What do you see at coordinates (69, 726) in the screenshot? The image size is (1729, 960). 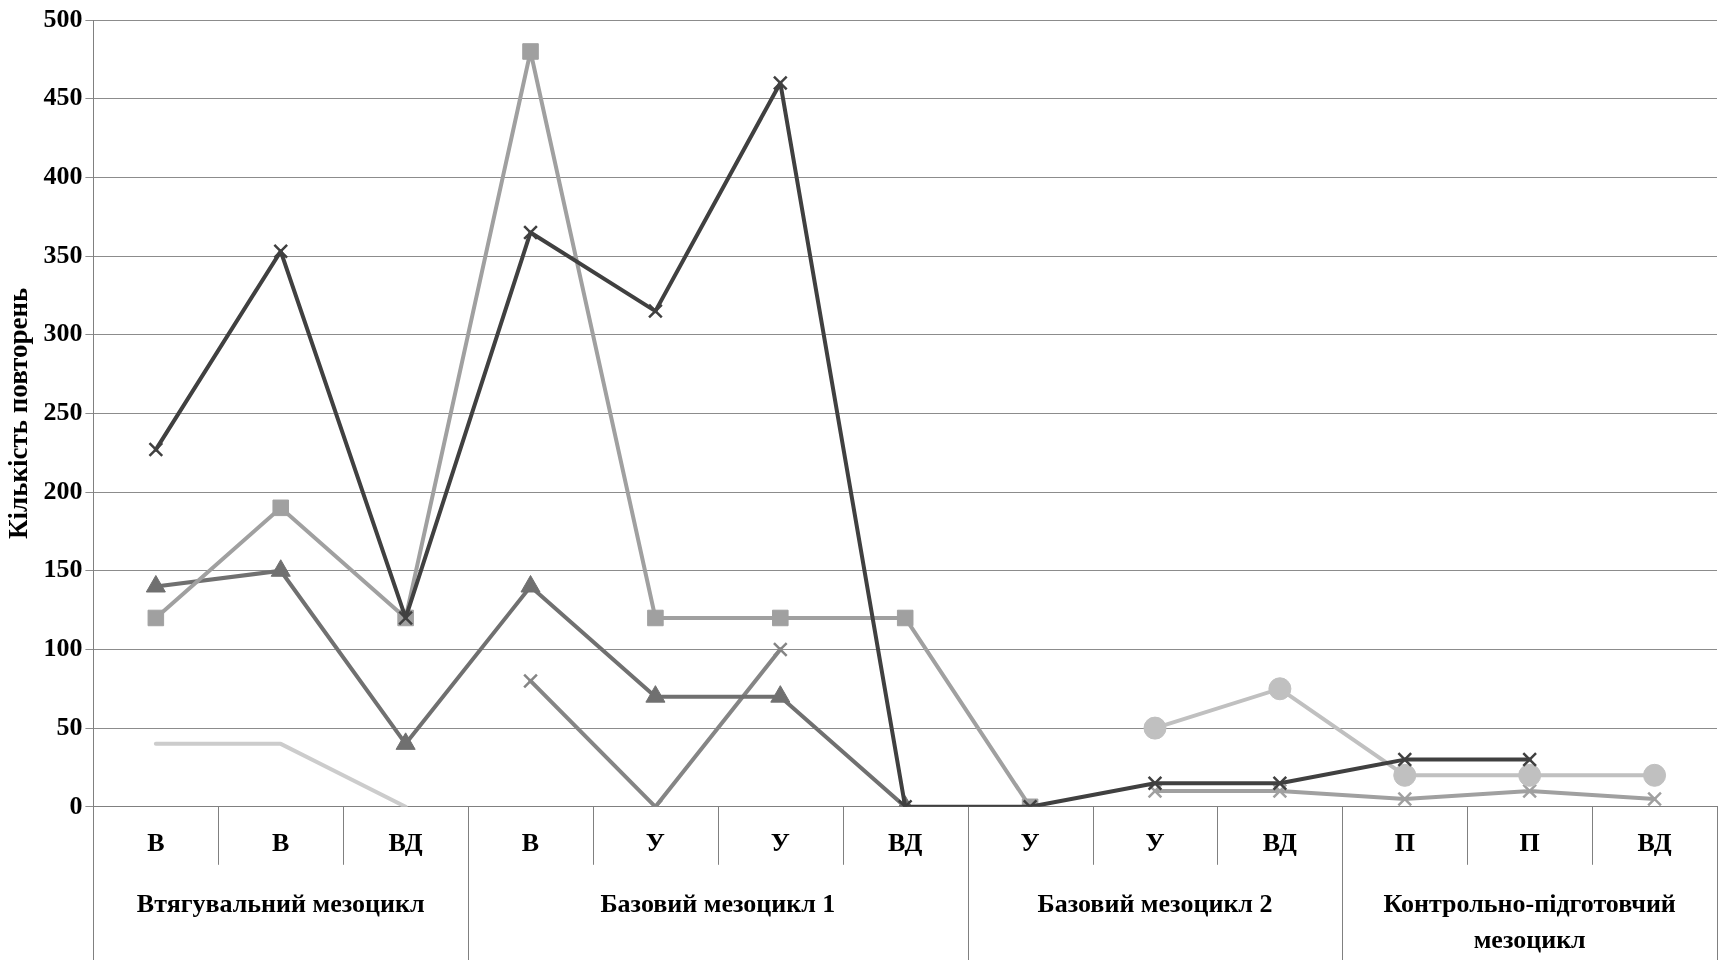 I see `y-tick-label: 50` at bounding box center [69, 726].